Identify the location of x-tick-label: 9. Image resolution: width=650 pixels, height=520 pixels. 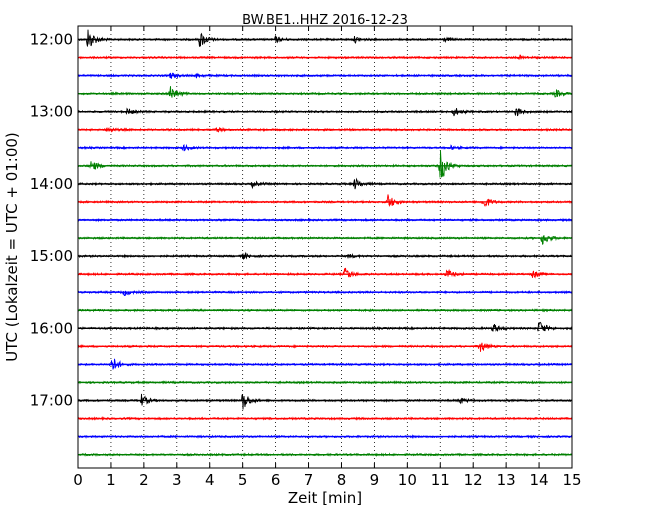
(375, 480).